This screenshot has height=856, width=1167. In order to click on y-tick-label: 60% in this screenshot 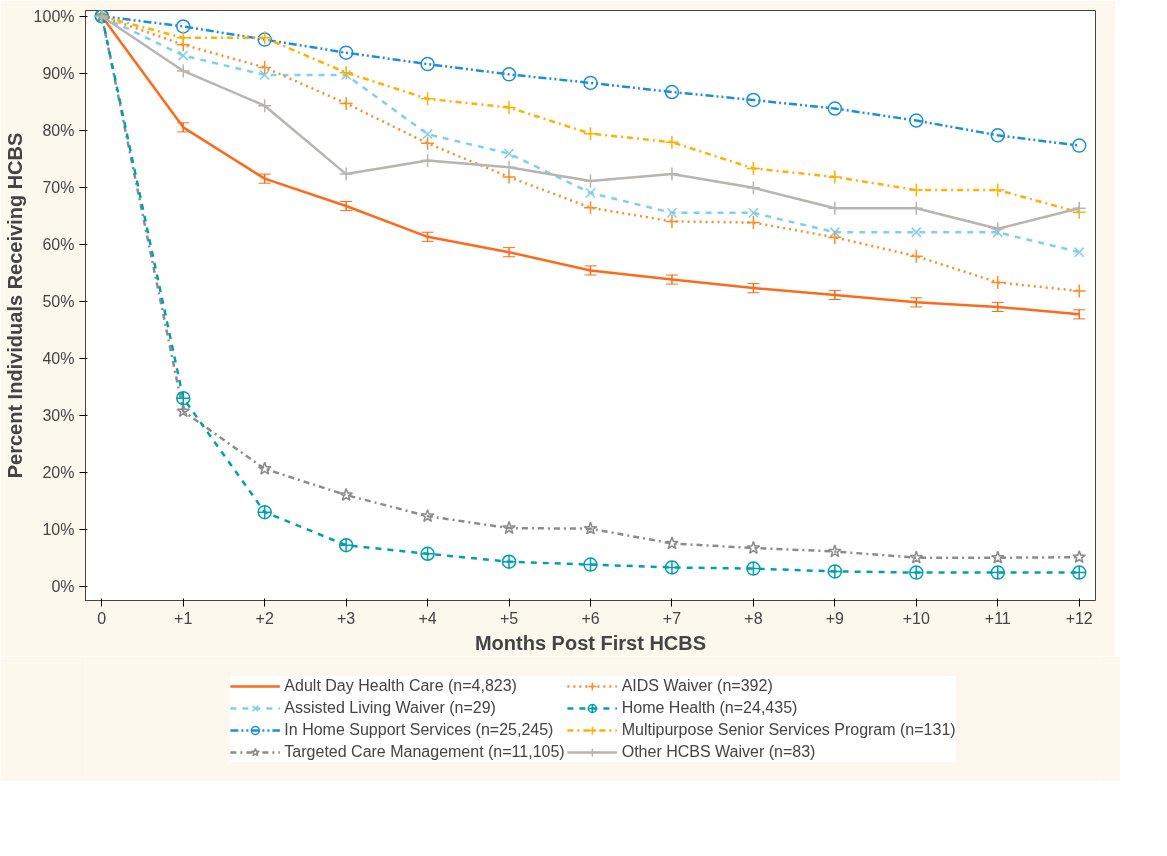, I will do `click(58, 244)`.